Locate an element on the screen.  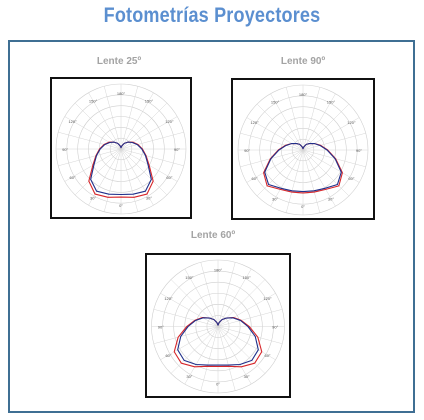
chart-title-lente-60: Lente 60º is located at coordinates (213, 235).